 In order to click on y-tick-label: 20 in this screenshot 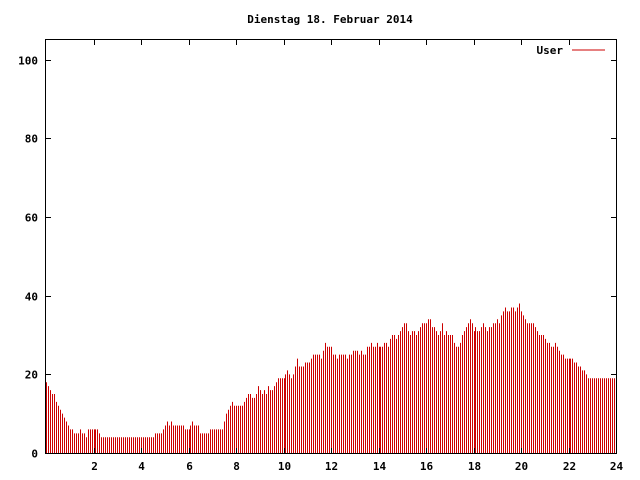, I will do `click(31, 375)`.